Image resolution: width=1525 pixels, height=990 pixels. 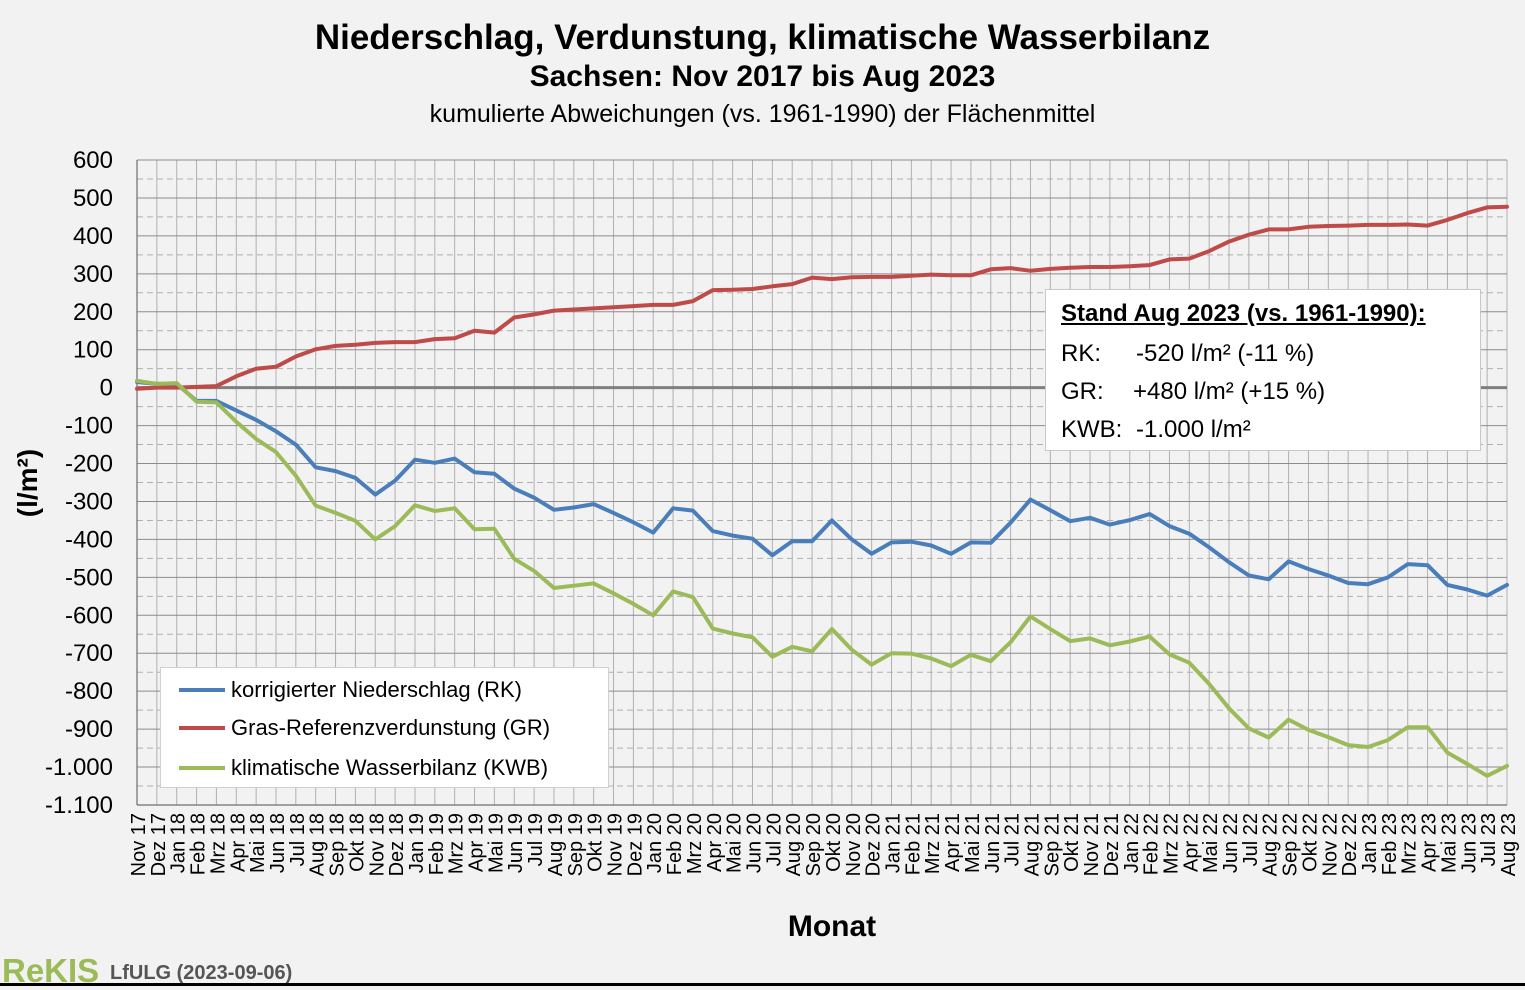 What do you see at coordinates (89, 691) in the screenshot?
I see `y-tick-label: -800` at bounding box center [89, 691].